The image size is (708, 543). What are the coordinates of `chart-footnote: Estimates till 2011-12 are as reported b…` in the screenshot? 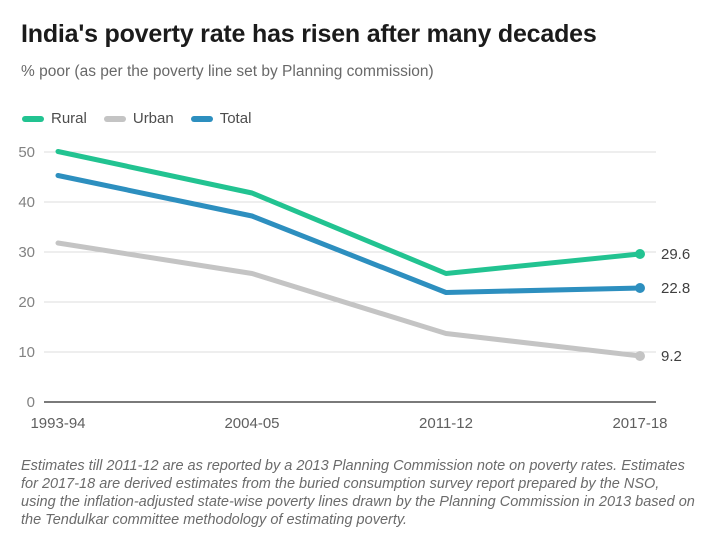 It's located at (358, 493).